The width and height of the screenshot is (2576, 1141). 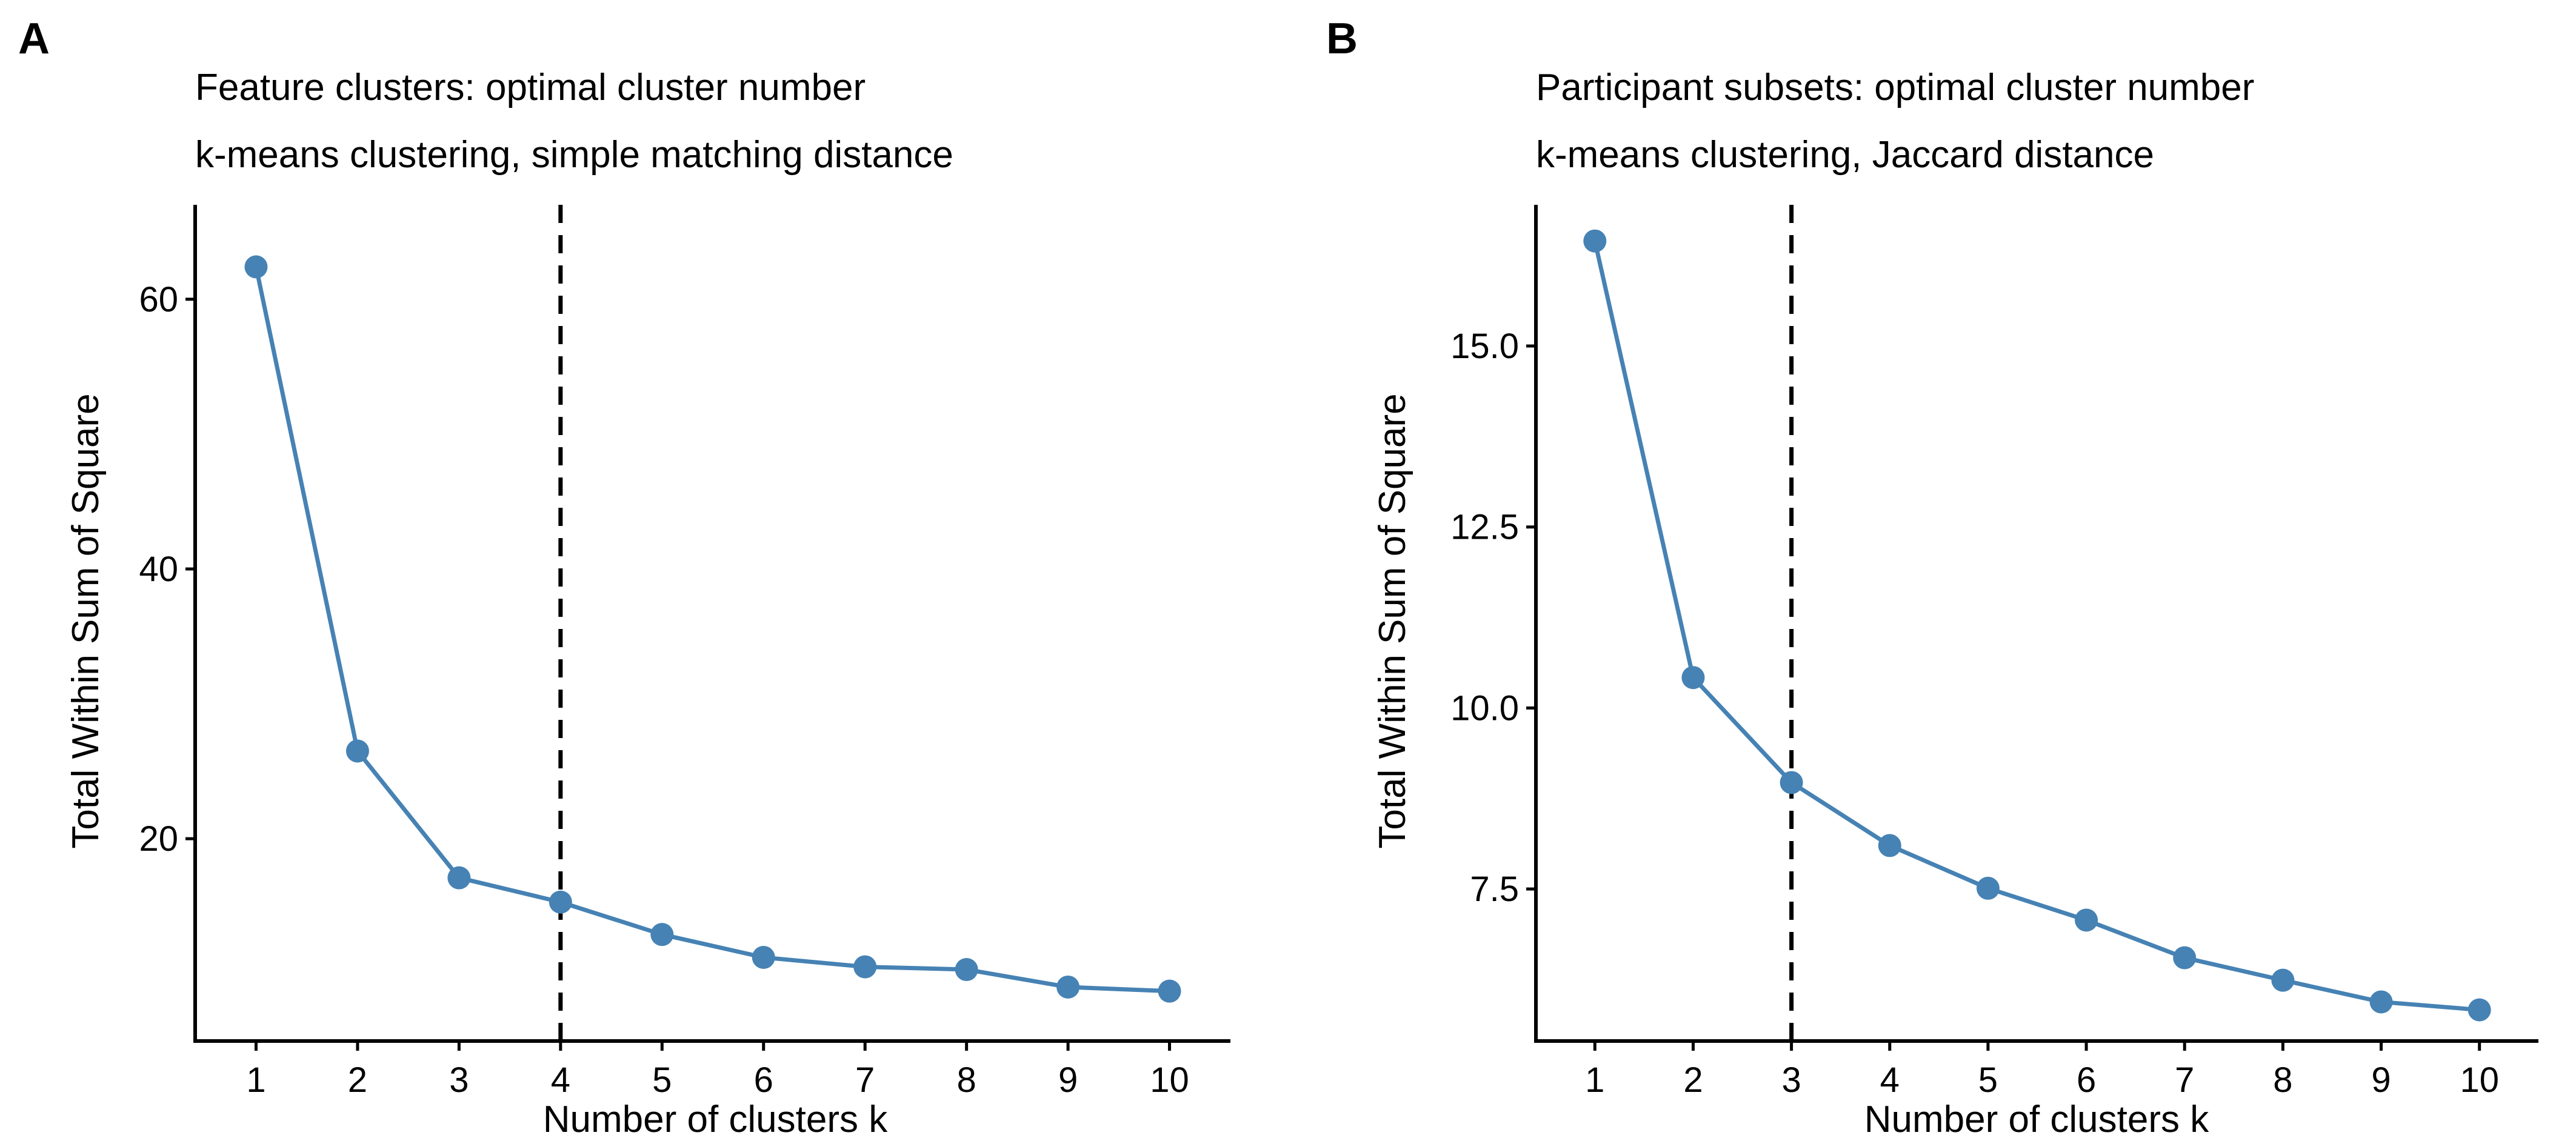 What do you see at coordinates (1693, 1080) in the screenshot?
I see `panel-b-x-tick-label: 2` at bounding box center [1693, 1080].